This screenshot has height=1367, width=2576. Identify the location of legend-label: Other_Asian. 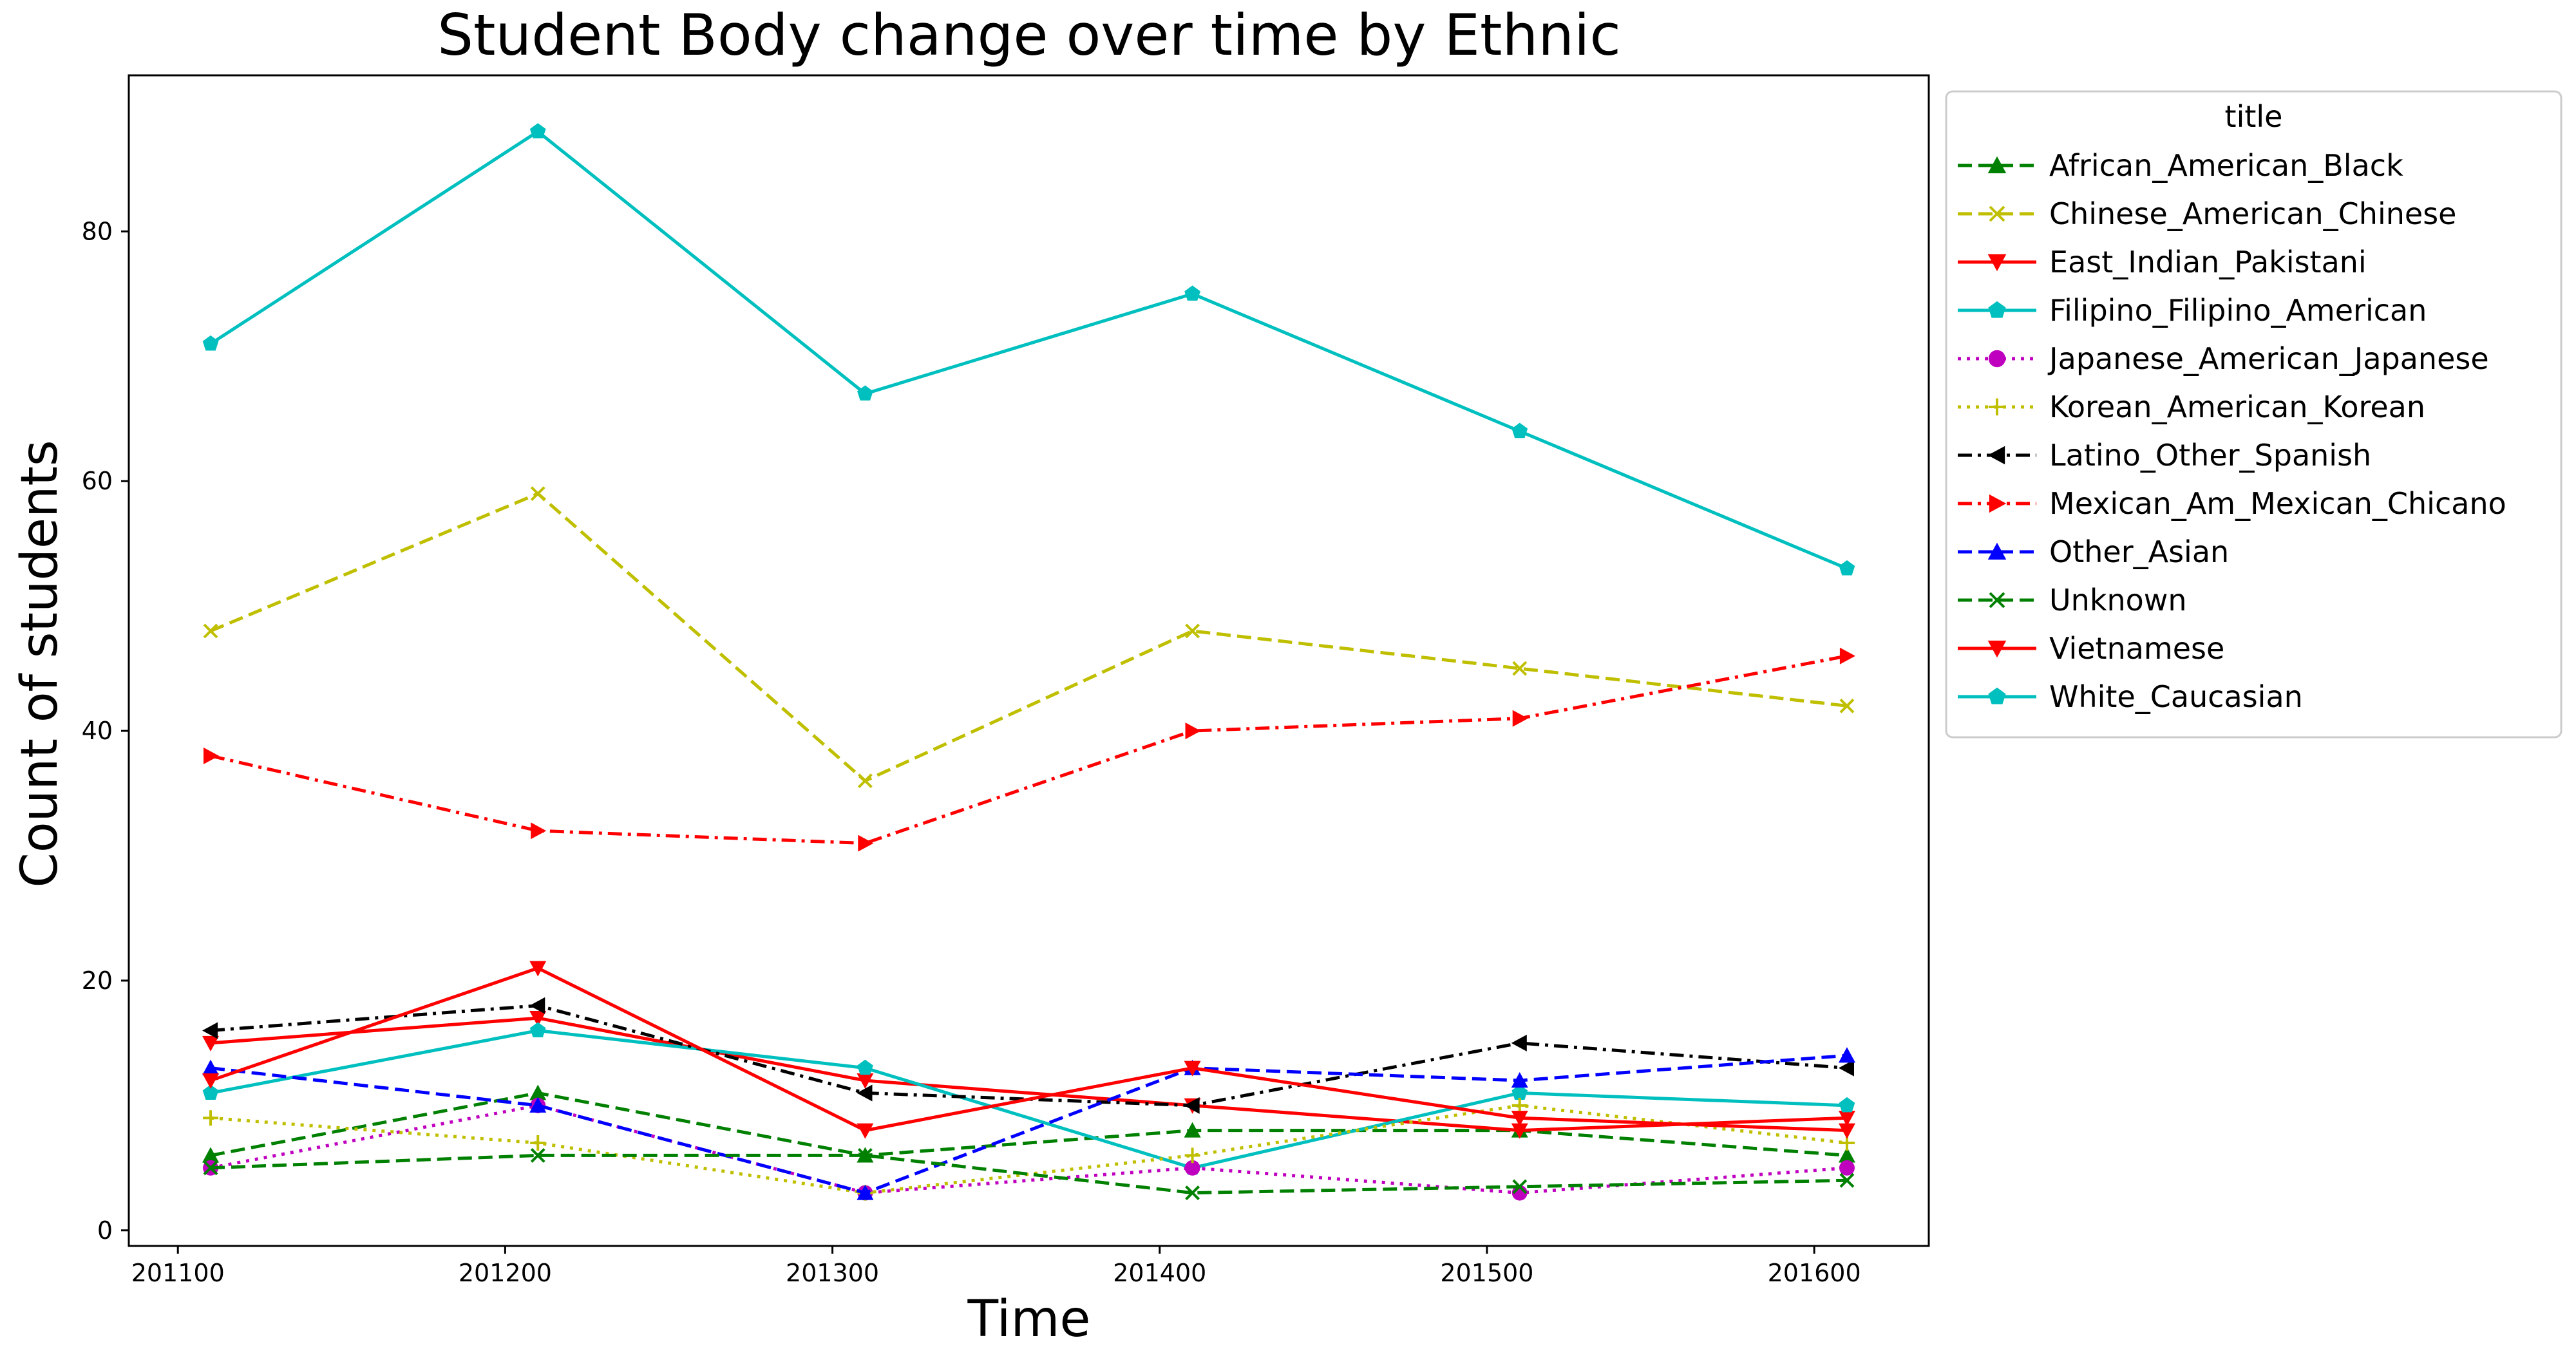
(2139, 551).